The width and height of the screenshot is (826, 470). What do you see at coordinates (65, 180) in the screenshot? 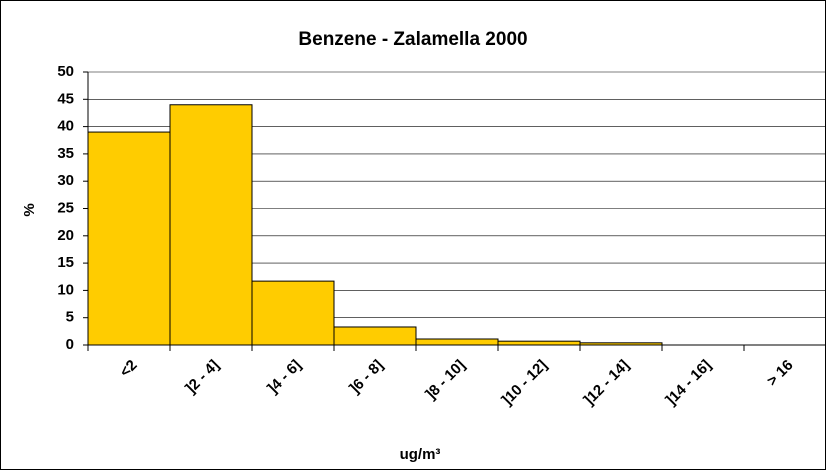
I see `y-tick-label: 30` at bounding box center [65, 180].